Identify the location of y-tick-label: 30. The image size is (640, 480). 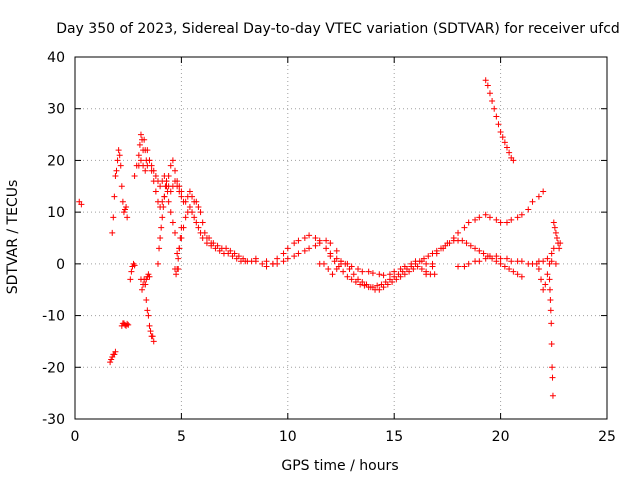
(56, 110).